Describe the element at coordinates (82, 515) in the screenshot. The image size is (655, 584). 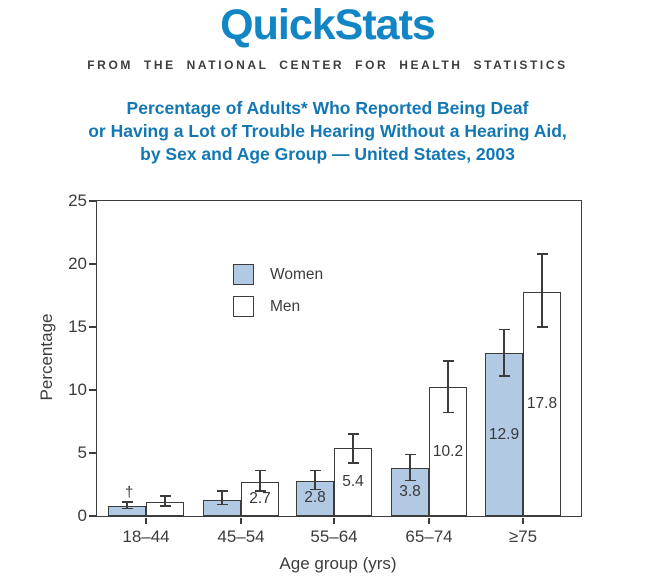
I see `y-tick-label-0: 0` at that location.